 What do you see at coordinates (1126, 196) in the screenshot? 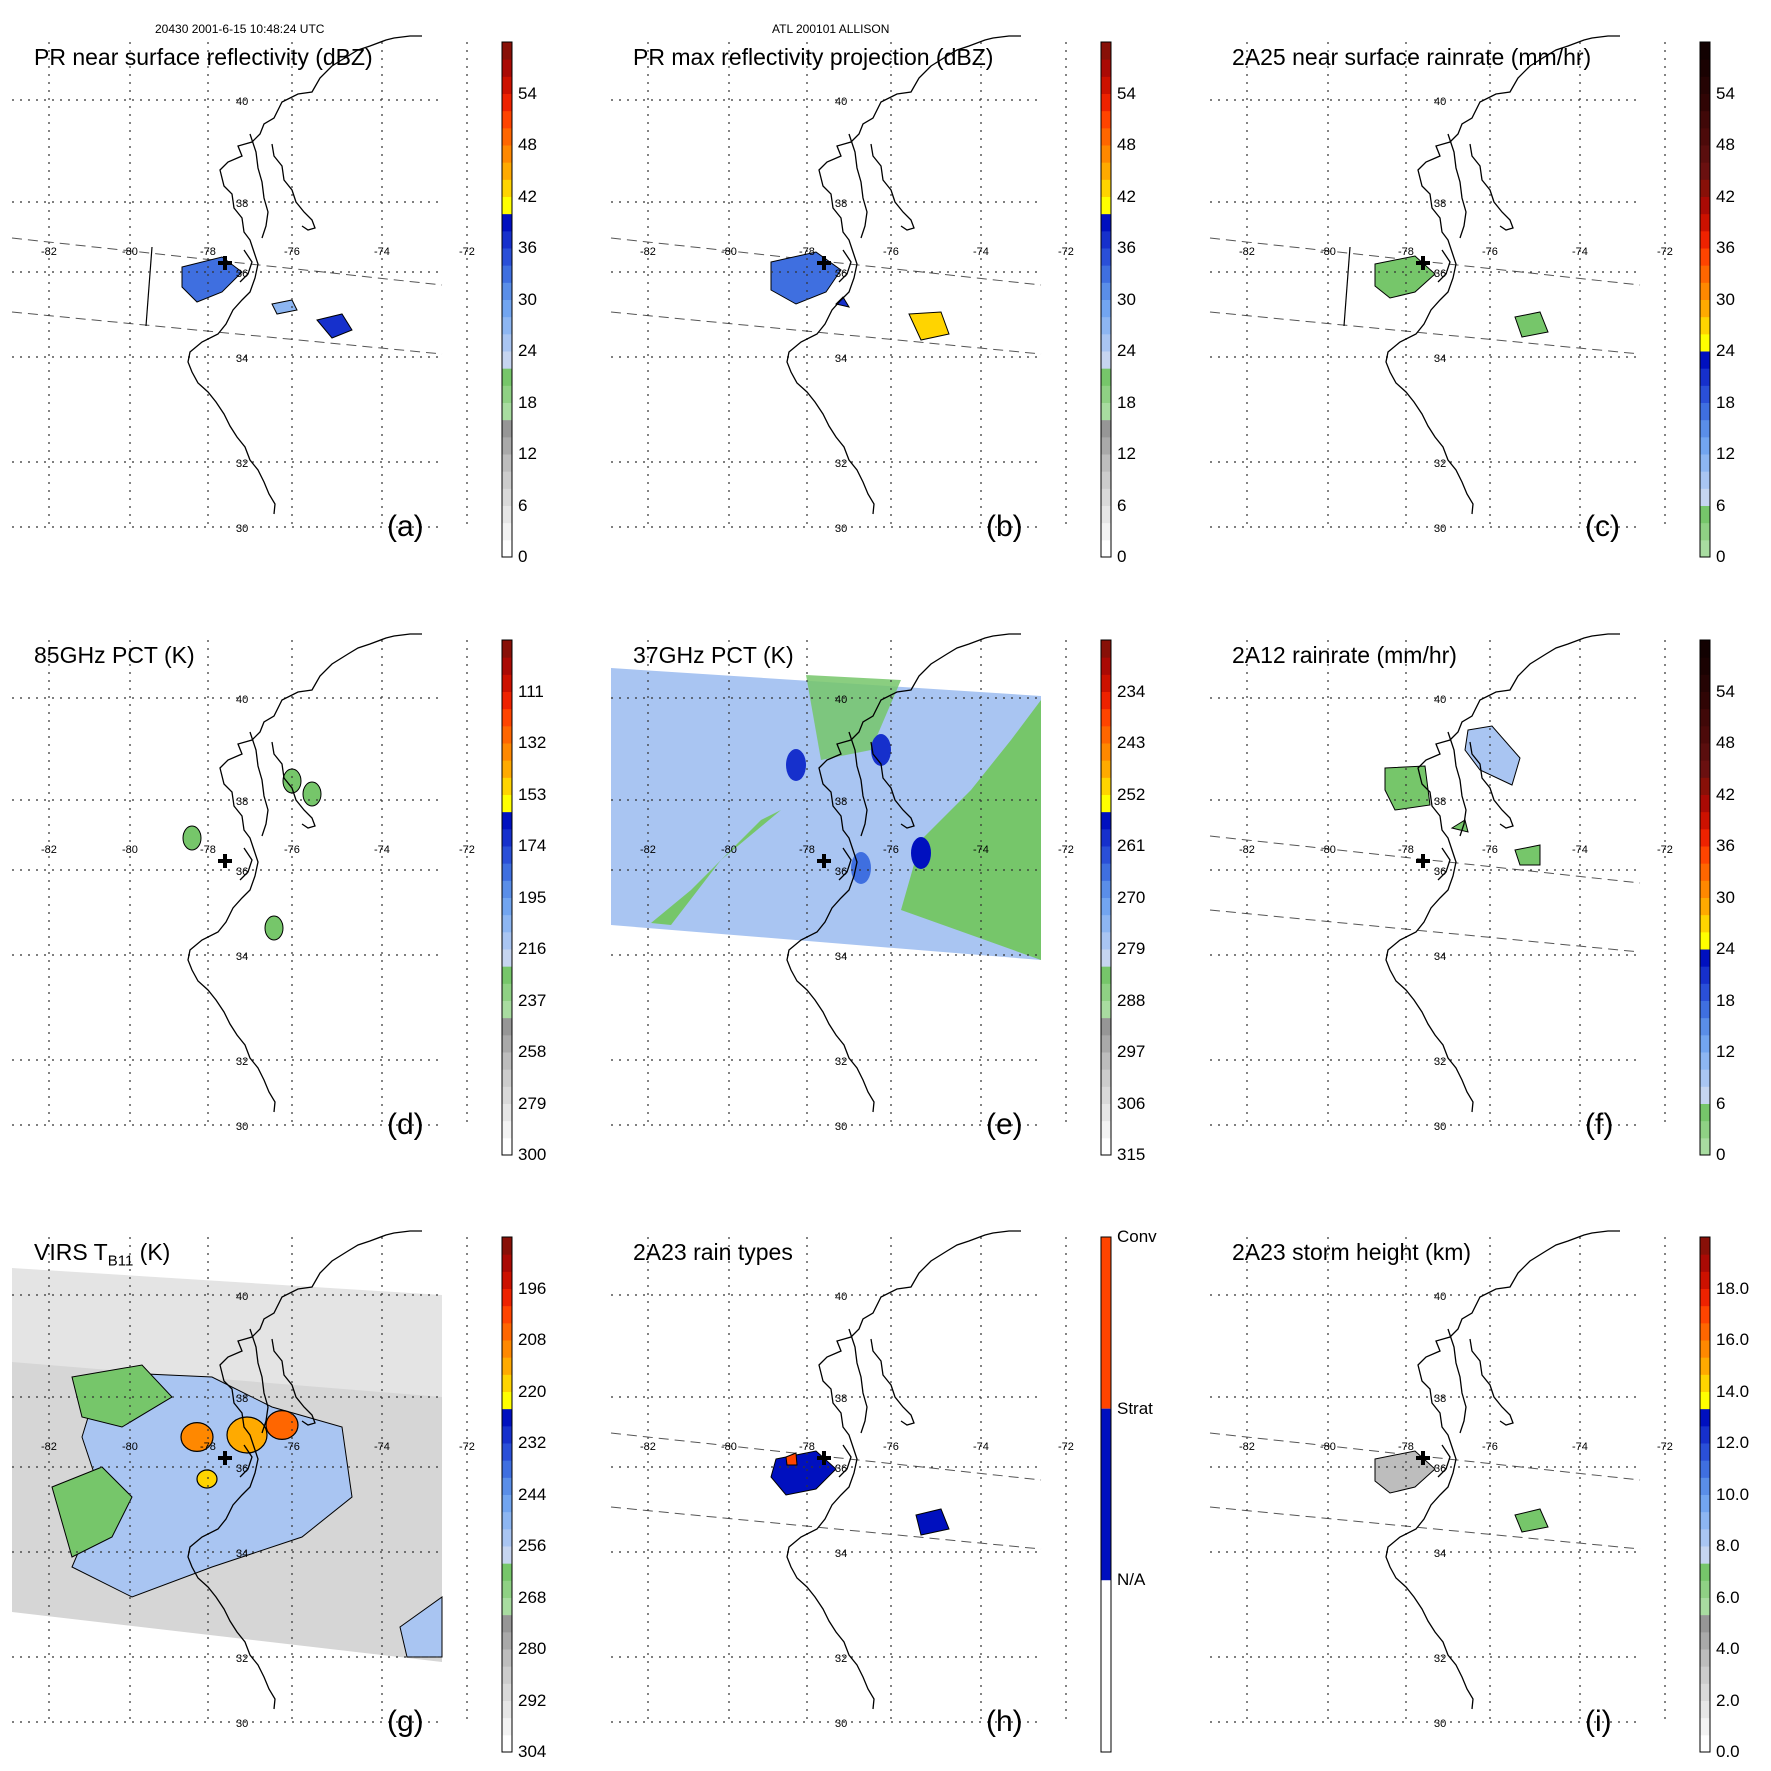
I see `colorbar-tick-label: 42` at bounding box center [1126, 196].